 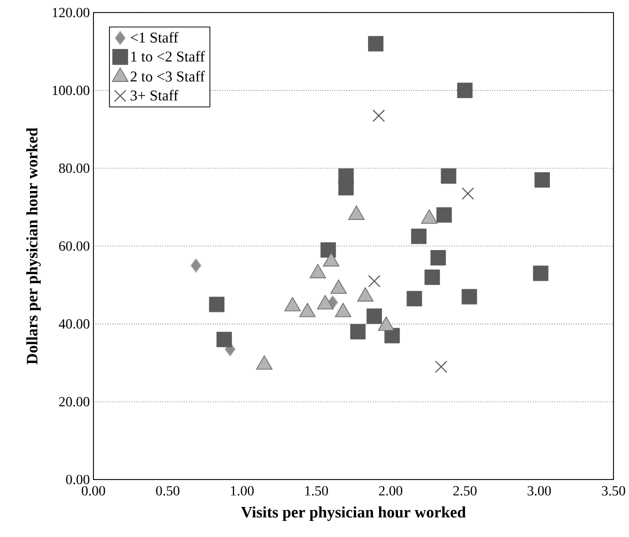 What do you see at coordinates (242, 491) in the screenshot?
I see `x-tick-label: 1.00` at bounding box center [242, 491].